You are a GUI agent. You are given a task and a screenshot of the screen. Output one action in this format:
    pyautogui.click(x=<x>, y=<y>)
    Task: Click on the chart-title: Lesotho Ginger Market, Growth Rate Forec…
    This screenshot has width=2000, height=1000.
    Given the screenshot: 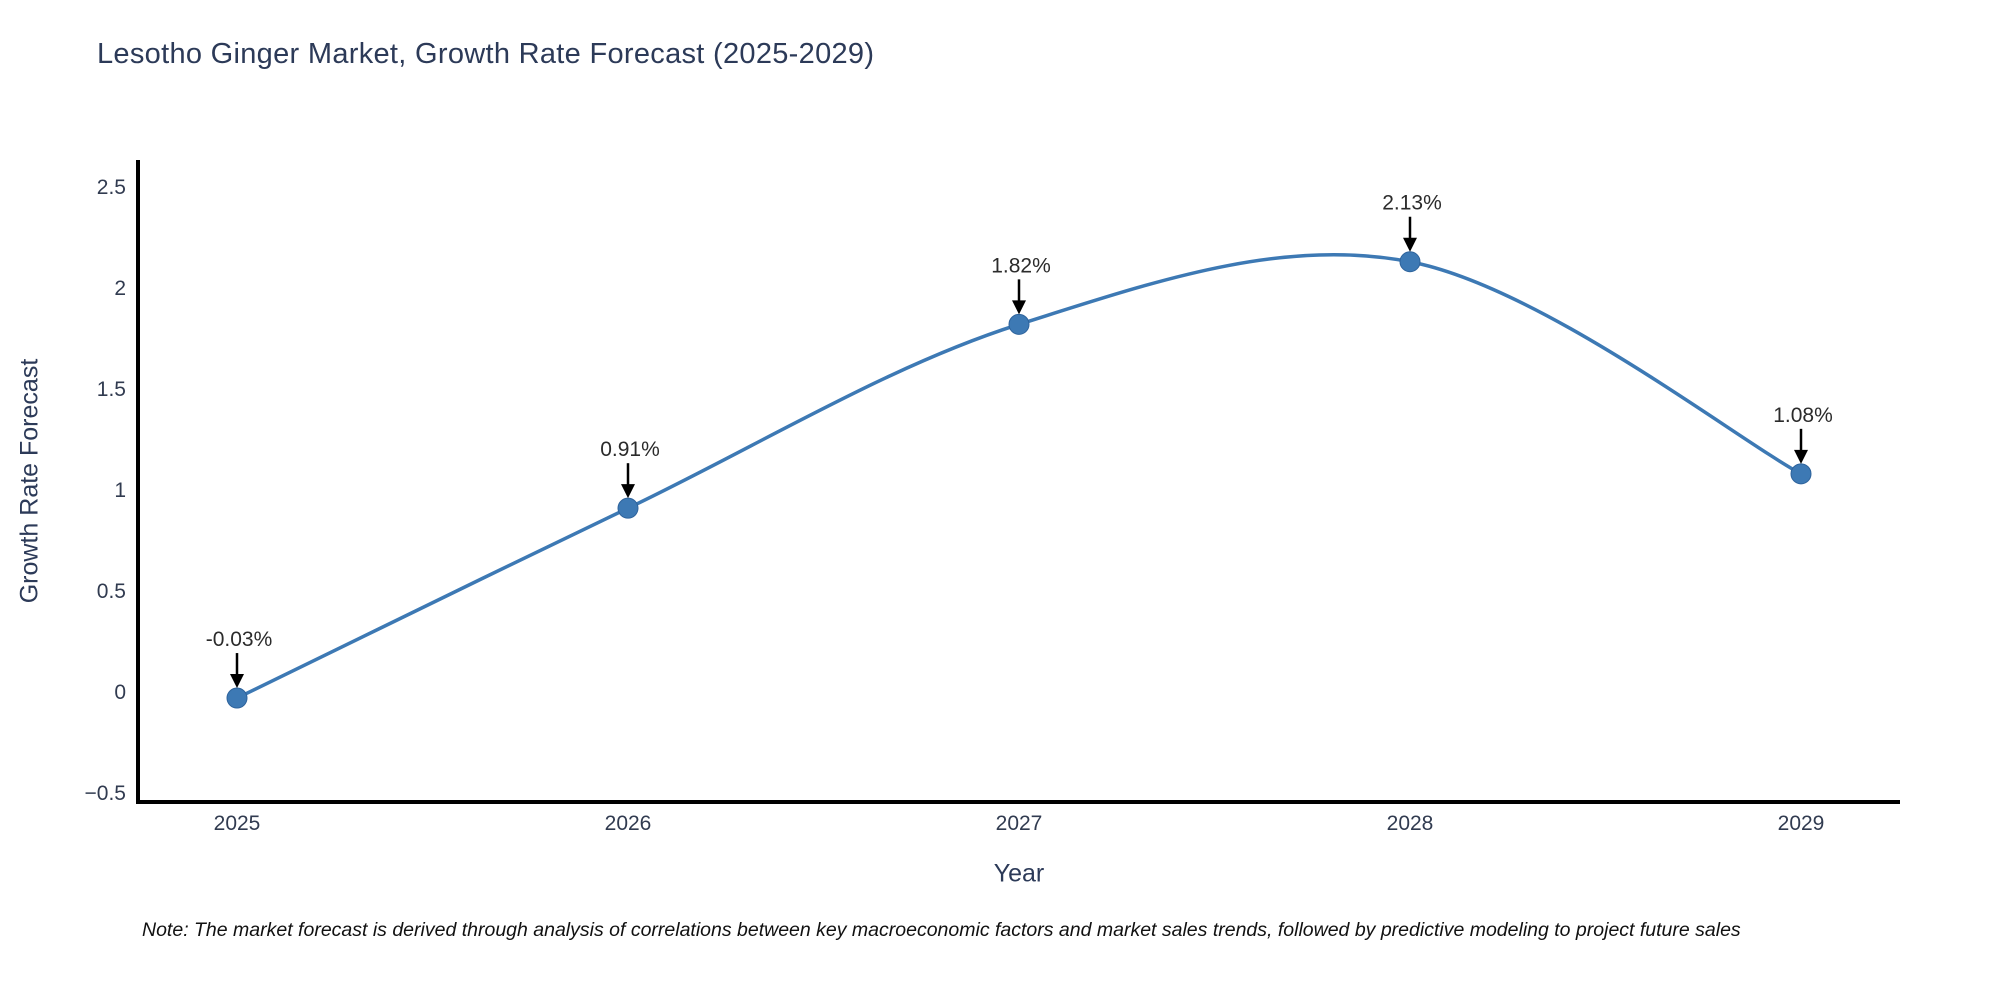 What is the action you would take?
    pyautogui.click(x=486, y=54)
    